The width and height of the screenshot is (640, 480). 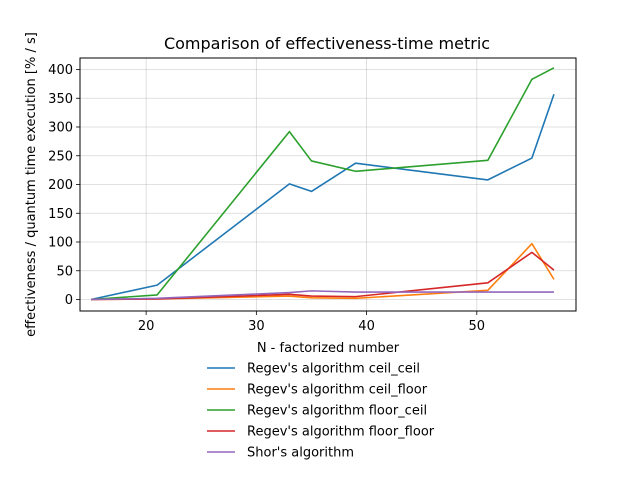 What do you see at coordinates (328, 348) in the screenshot?
I see `x-axis-label: N - factorized number` at bounding box center [328, 348].